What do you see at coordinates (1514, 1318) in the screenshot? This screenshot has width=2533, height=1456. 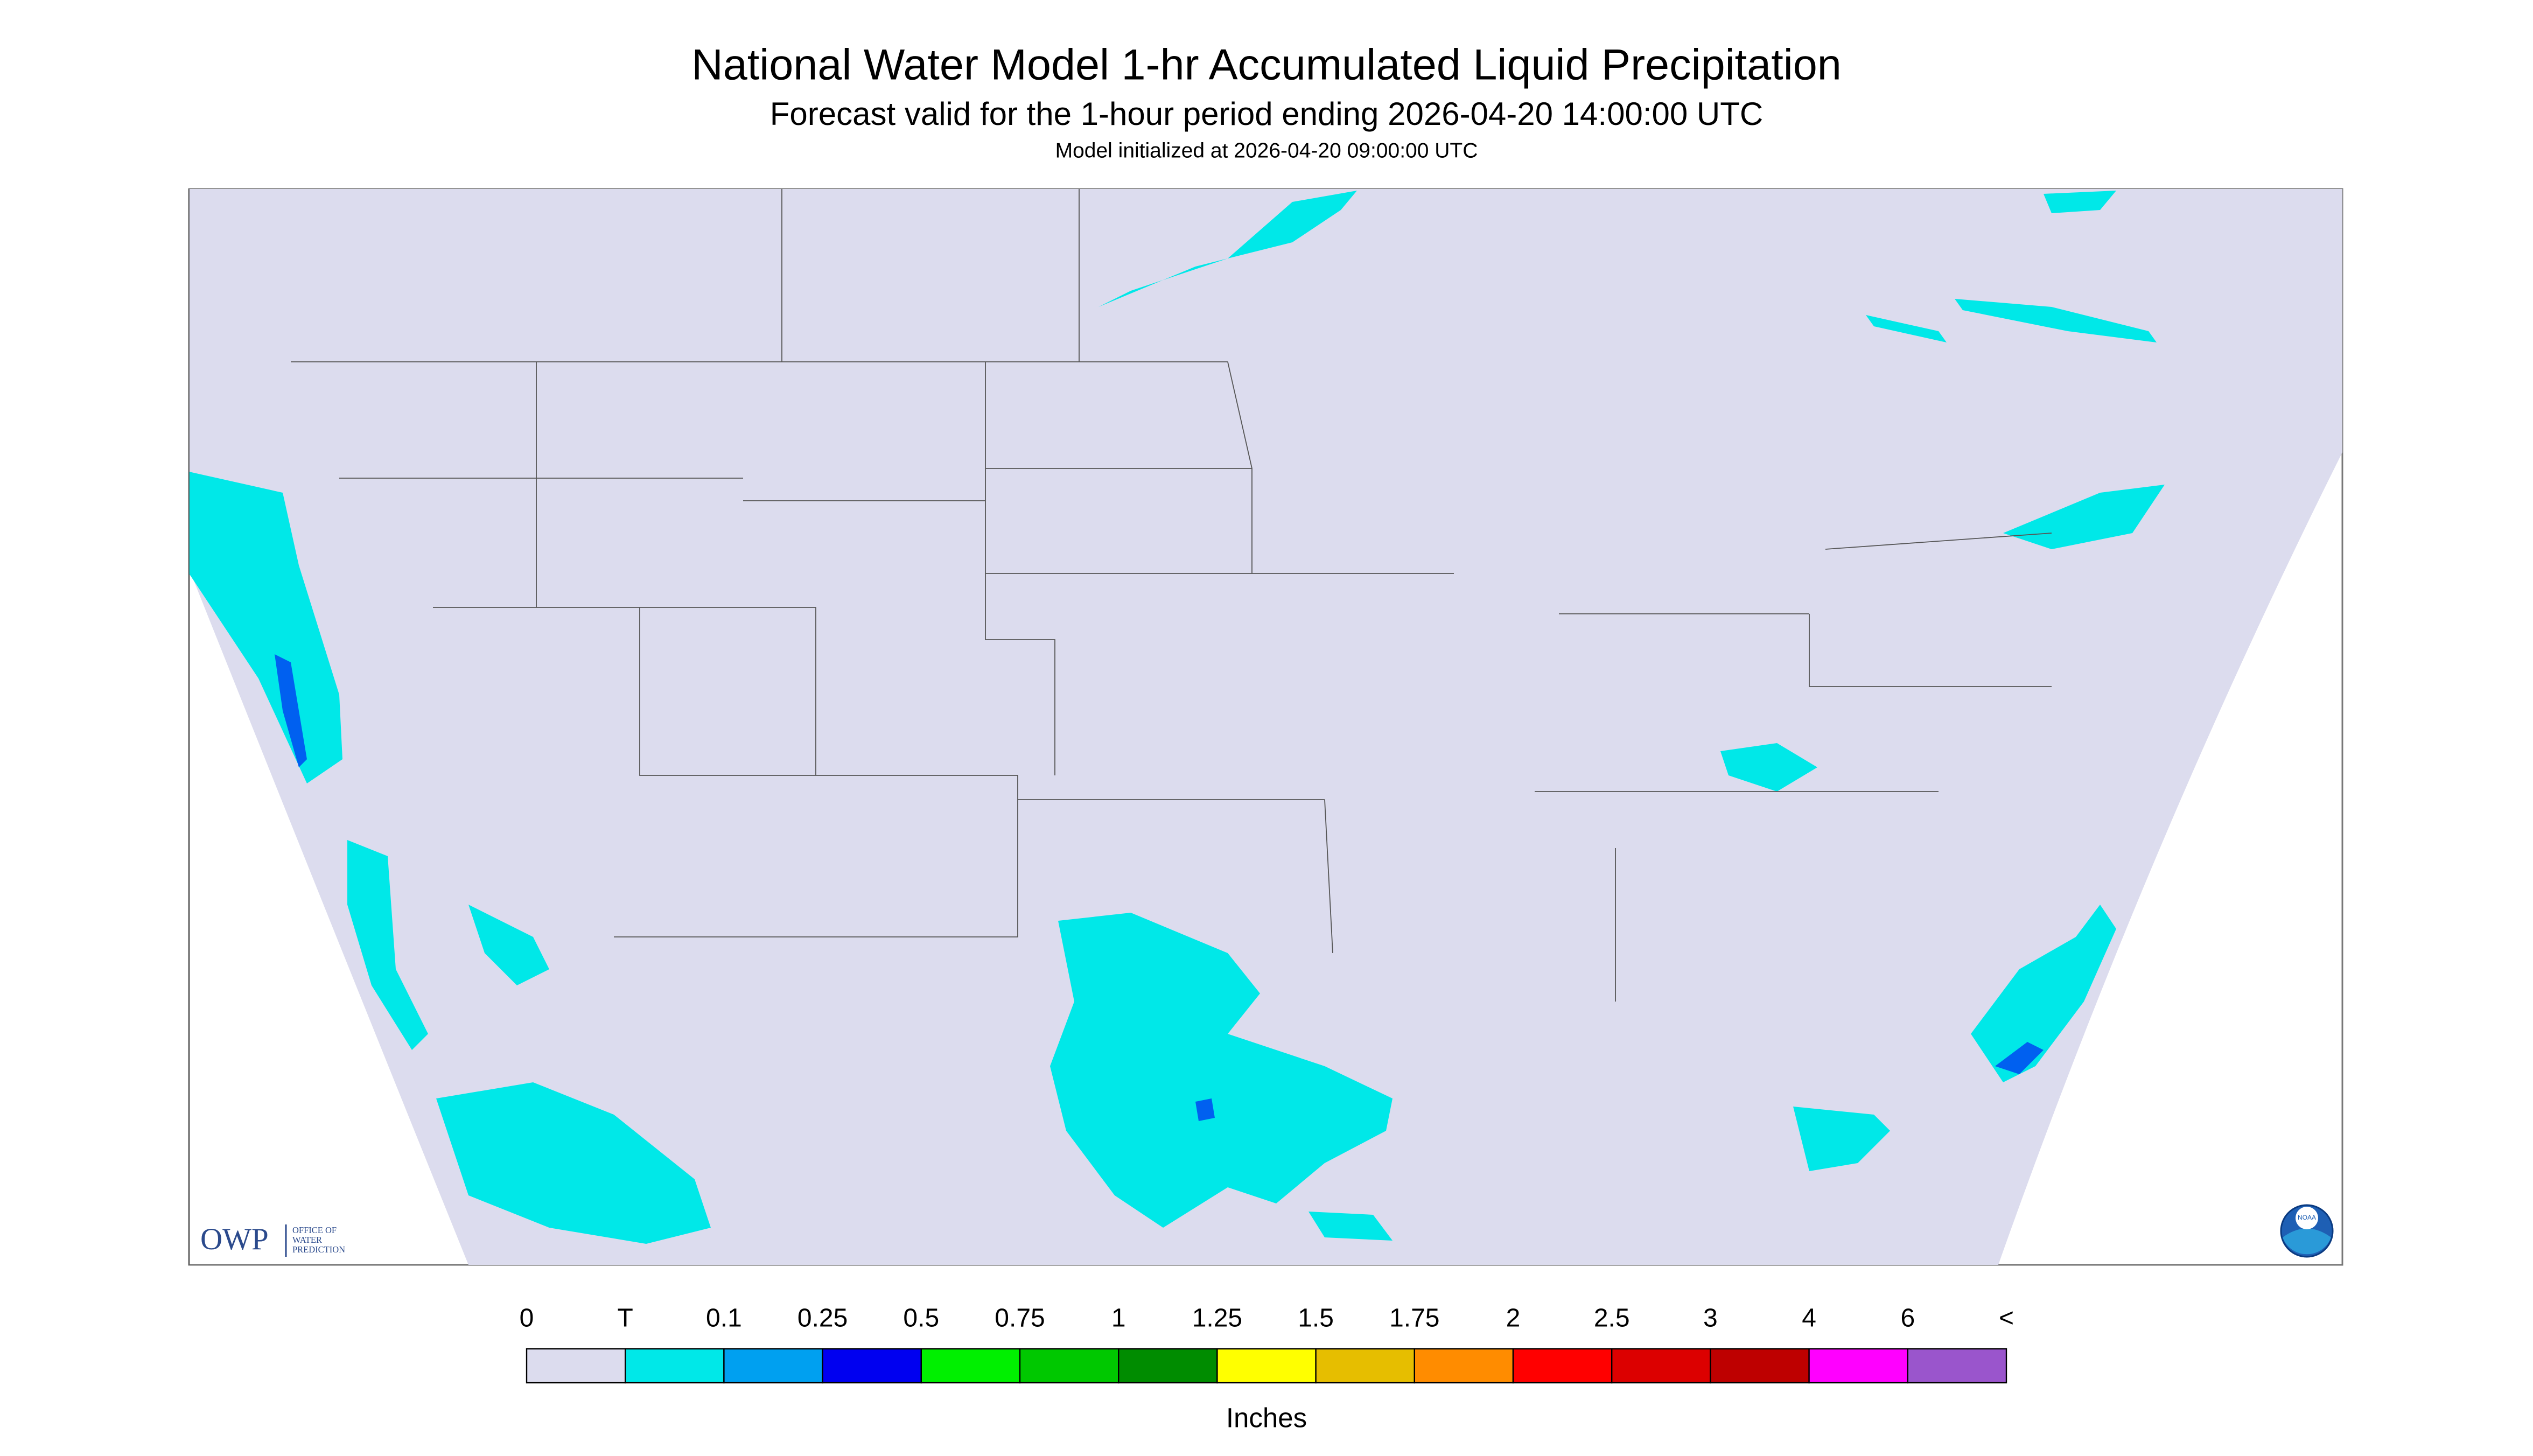 I see `legend-label: 2` at bounding box center [1514, 1318].